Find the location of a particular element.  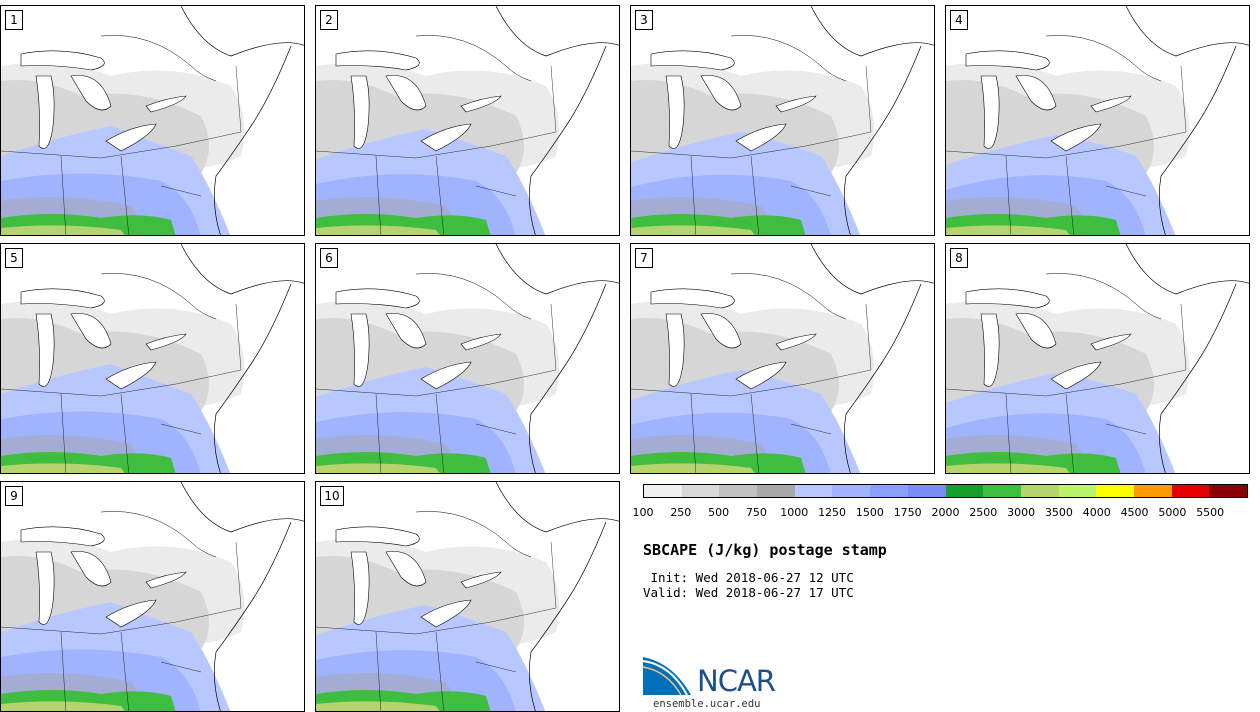

colorbar-tick-label: 100 is located at coordinates (643, 512).